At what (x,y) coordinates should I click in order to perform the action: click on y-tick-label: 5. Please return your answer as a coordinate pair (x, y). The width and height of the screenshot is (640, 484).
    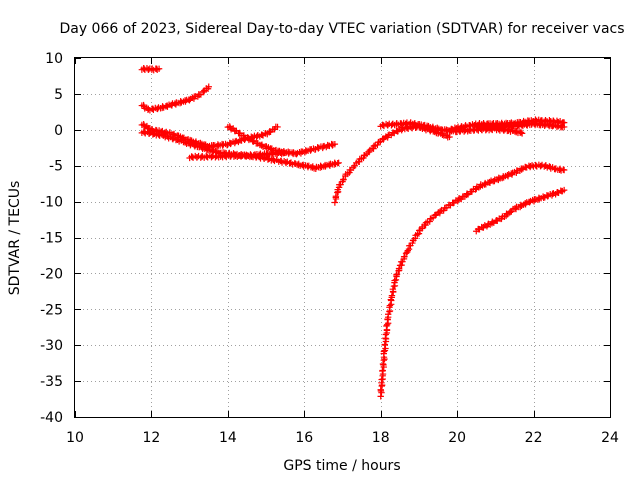
    Looking at the image, I should click on (58, 95).